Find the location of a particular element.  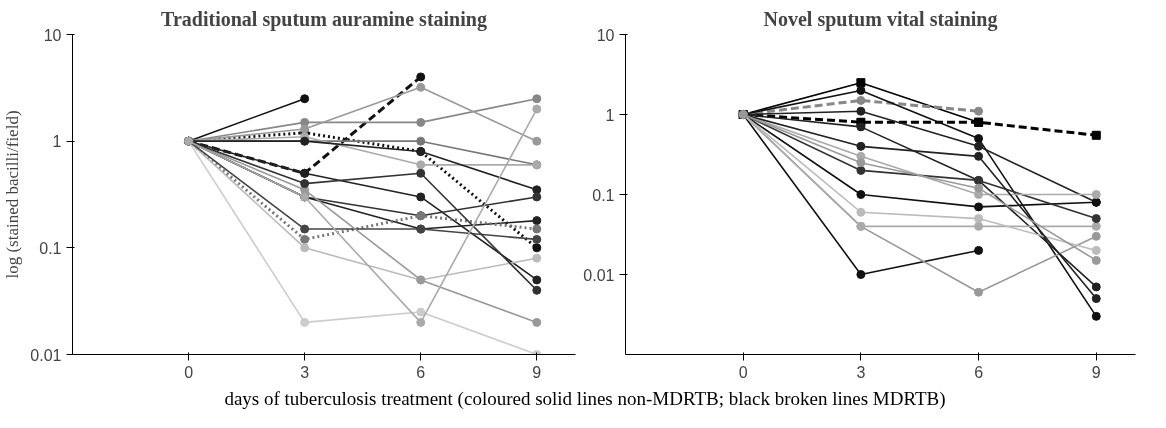

chart-title: Novel sputum vital staining is located at coordinates (880, 19).